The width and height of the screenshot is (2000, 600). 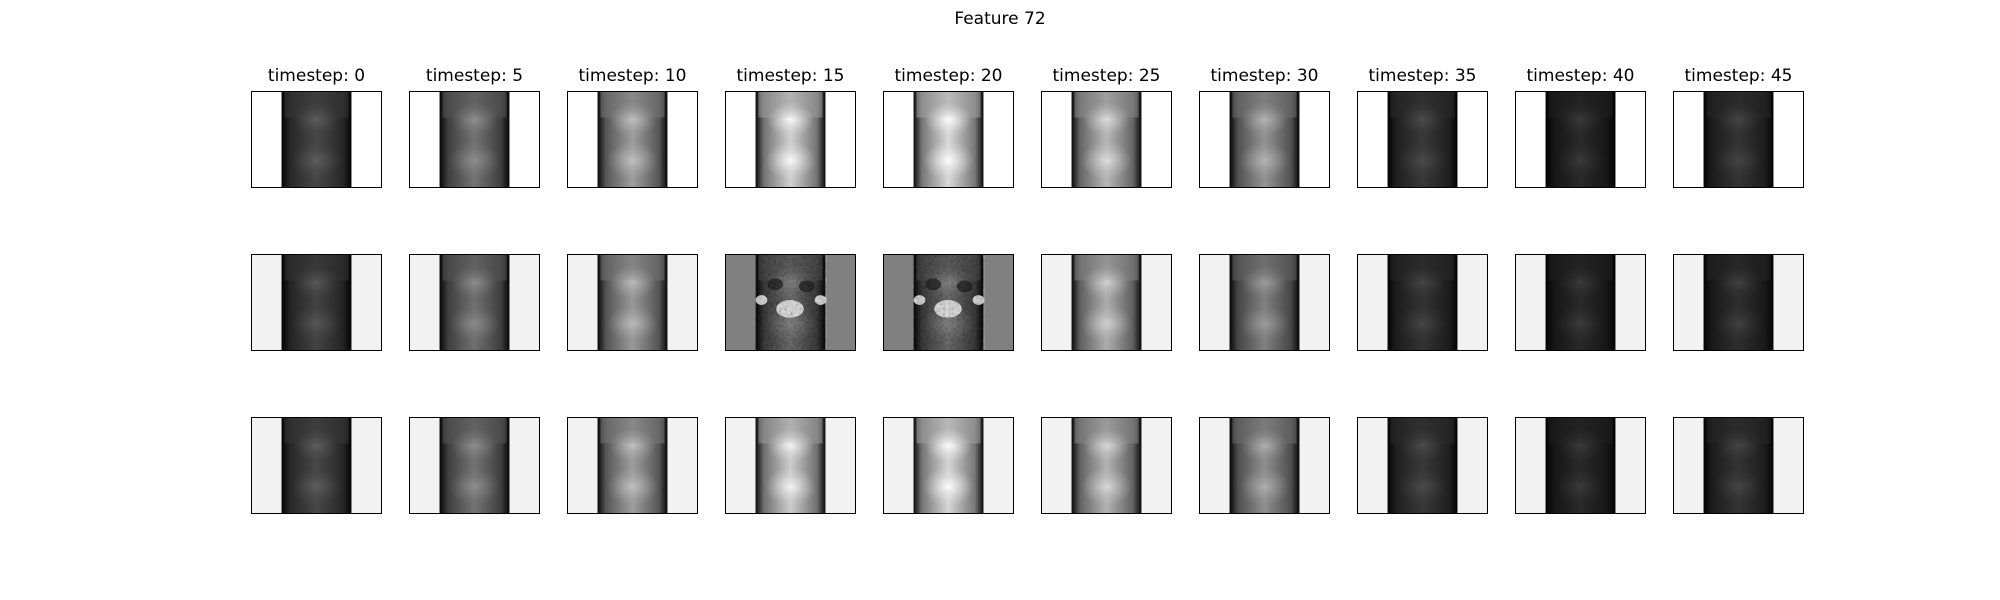 I want to click on column-title: timestep: 30, so click(x=1264, y=76).